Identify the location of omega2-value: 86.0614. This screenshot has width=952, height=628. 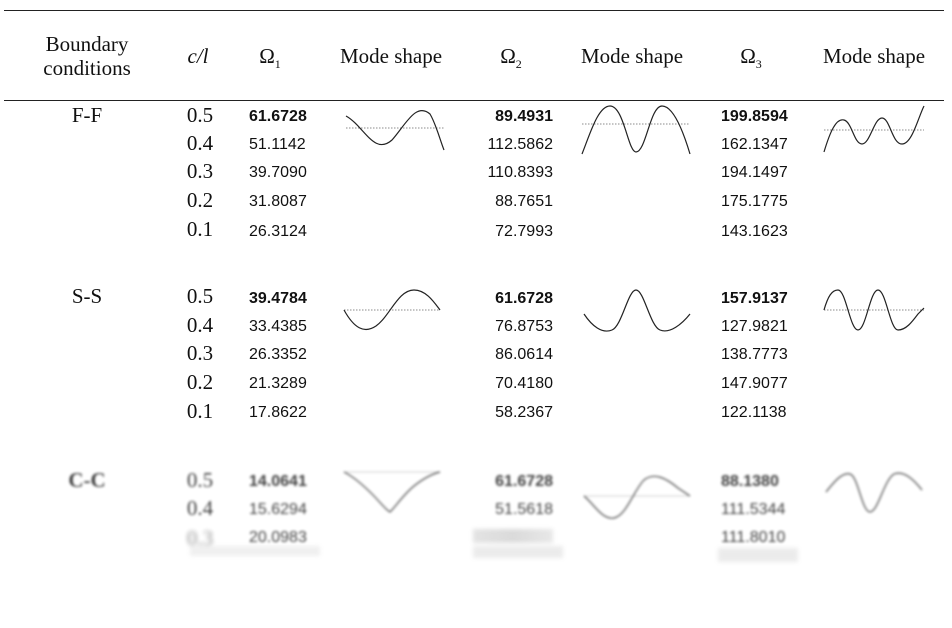
(503, 355).